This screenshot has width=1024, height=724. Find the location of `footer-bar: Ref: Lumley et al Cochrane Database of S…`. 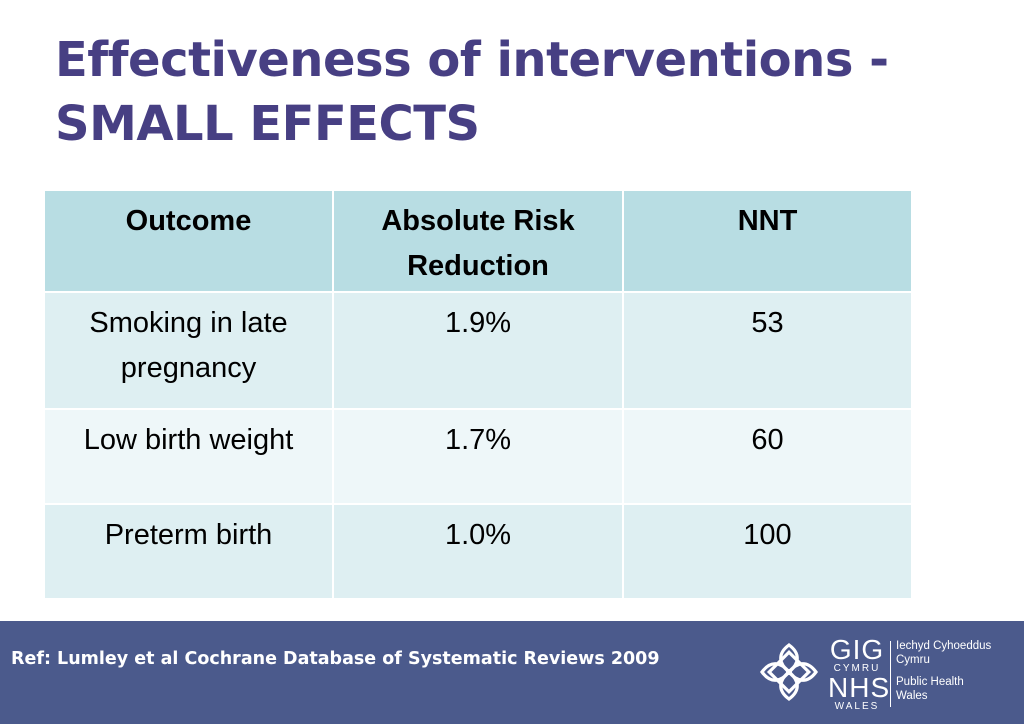

footer-bar: Ref: Lumley et al Cochrane Database of S… is located at coordinates (512, 672).